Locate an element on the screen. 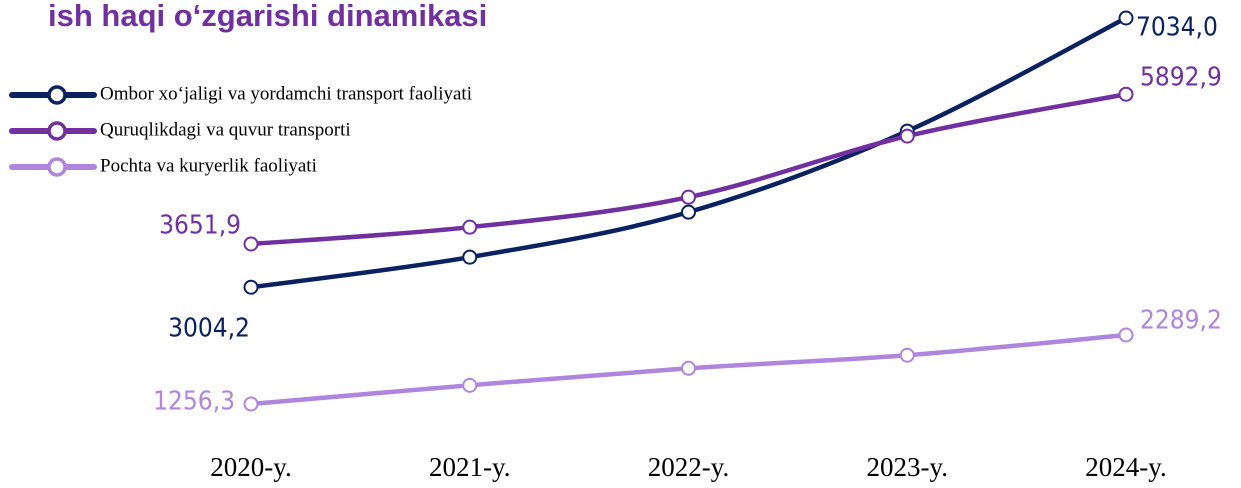 Image resolution: width=1241 pixels, height=488 pixels. x-tick-label: 2023-y. is located at coordinates (908, 467).